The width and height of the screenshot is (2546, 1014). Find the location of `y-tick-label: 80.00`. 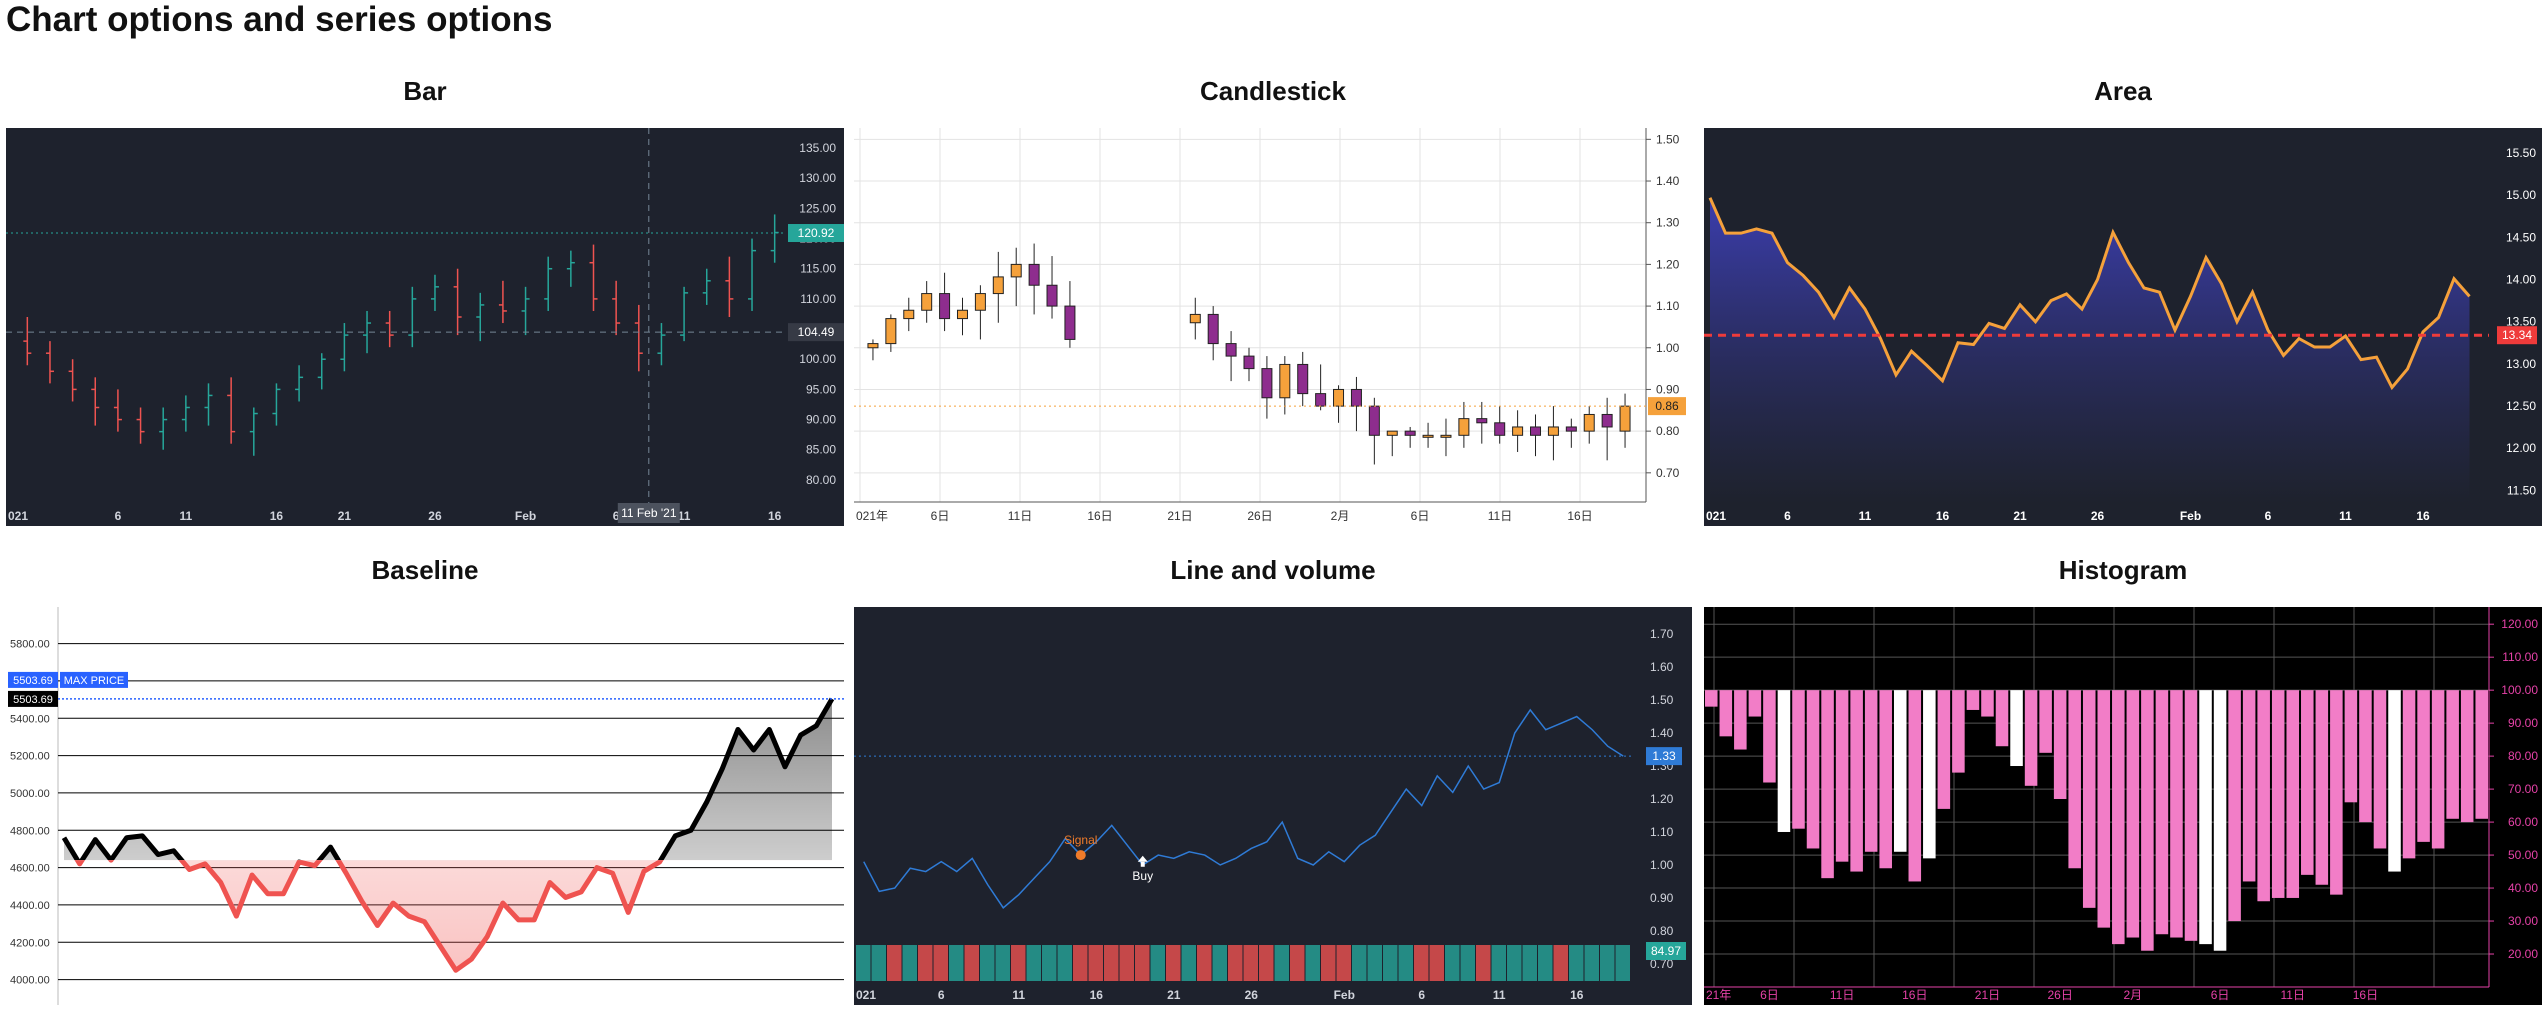

y-tick-label: 80.00 is located at coordinates (2523, 756).